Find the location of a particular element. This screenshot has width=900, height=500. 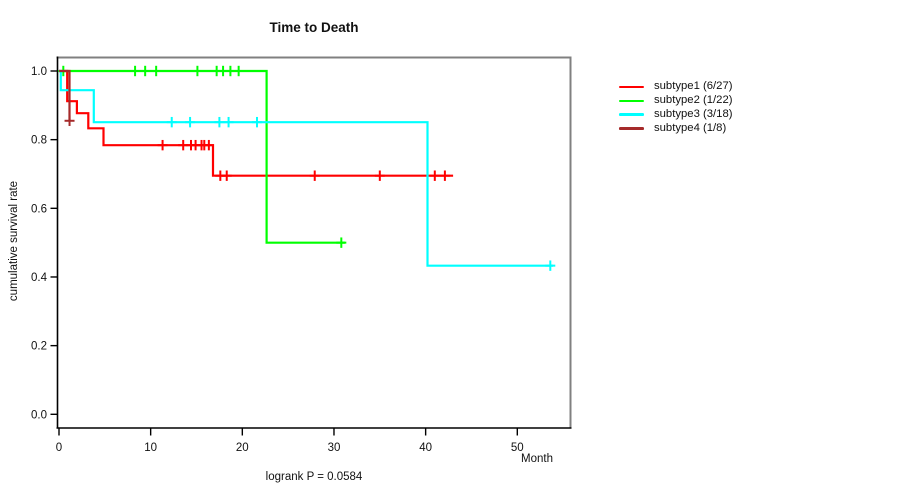

legend-item-label: subtype1 (6/27) is located at coordinates (693, 86).